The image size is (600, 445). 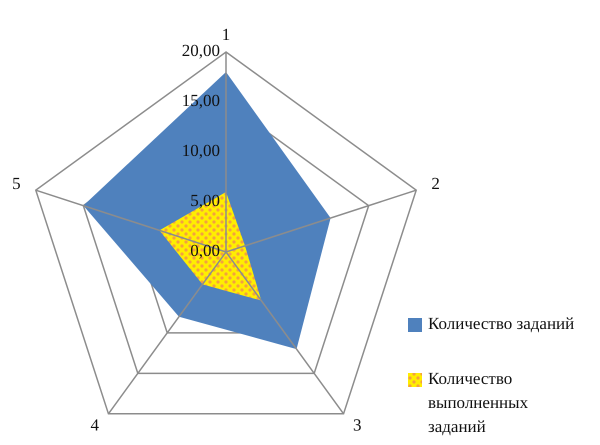 I want to click on spoke-label: 2, so click(x=435, y=184).